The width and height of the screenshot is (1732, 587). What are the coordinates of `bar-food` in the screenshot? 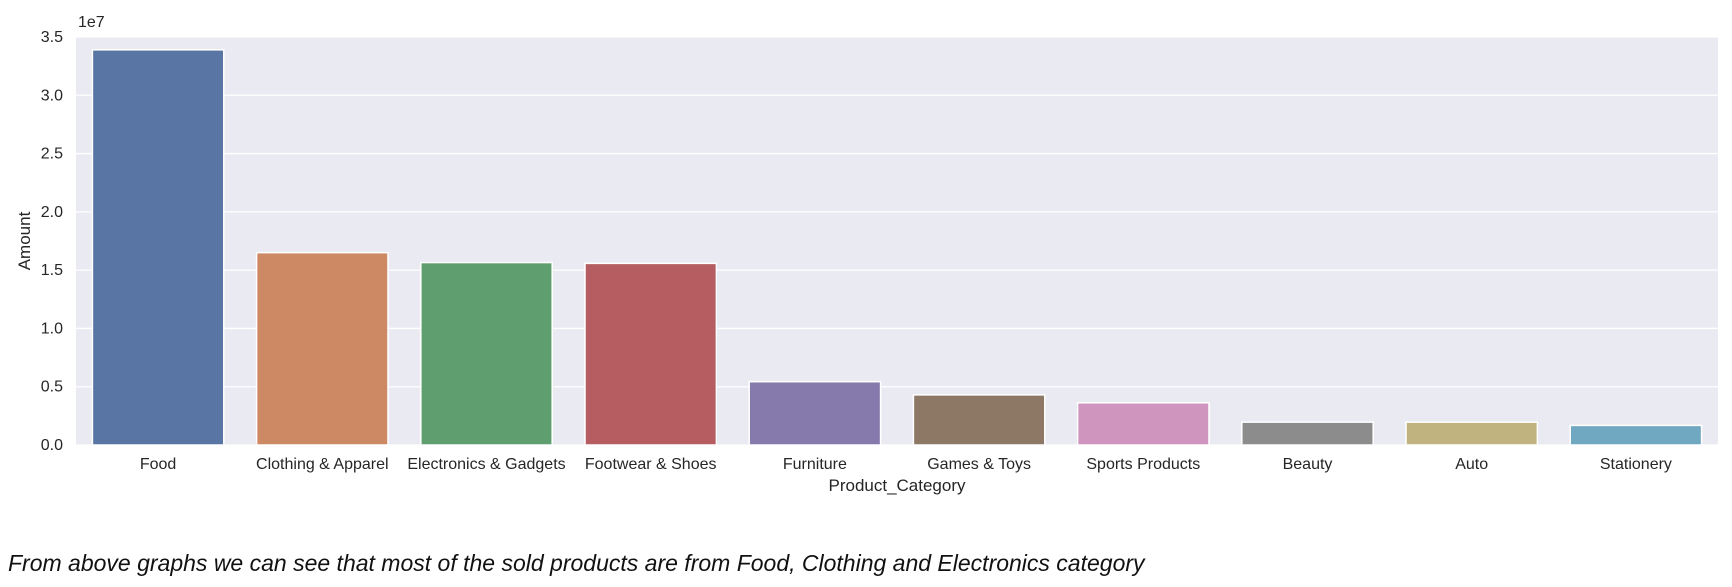 It's located at (158, 247).